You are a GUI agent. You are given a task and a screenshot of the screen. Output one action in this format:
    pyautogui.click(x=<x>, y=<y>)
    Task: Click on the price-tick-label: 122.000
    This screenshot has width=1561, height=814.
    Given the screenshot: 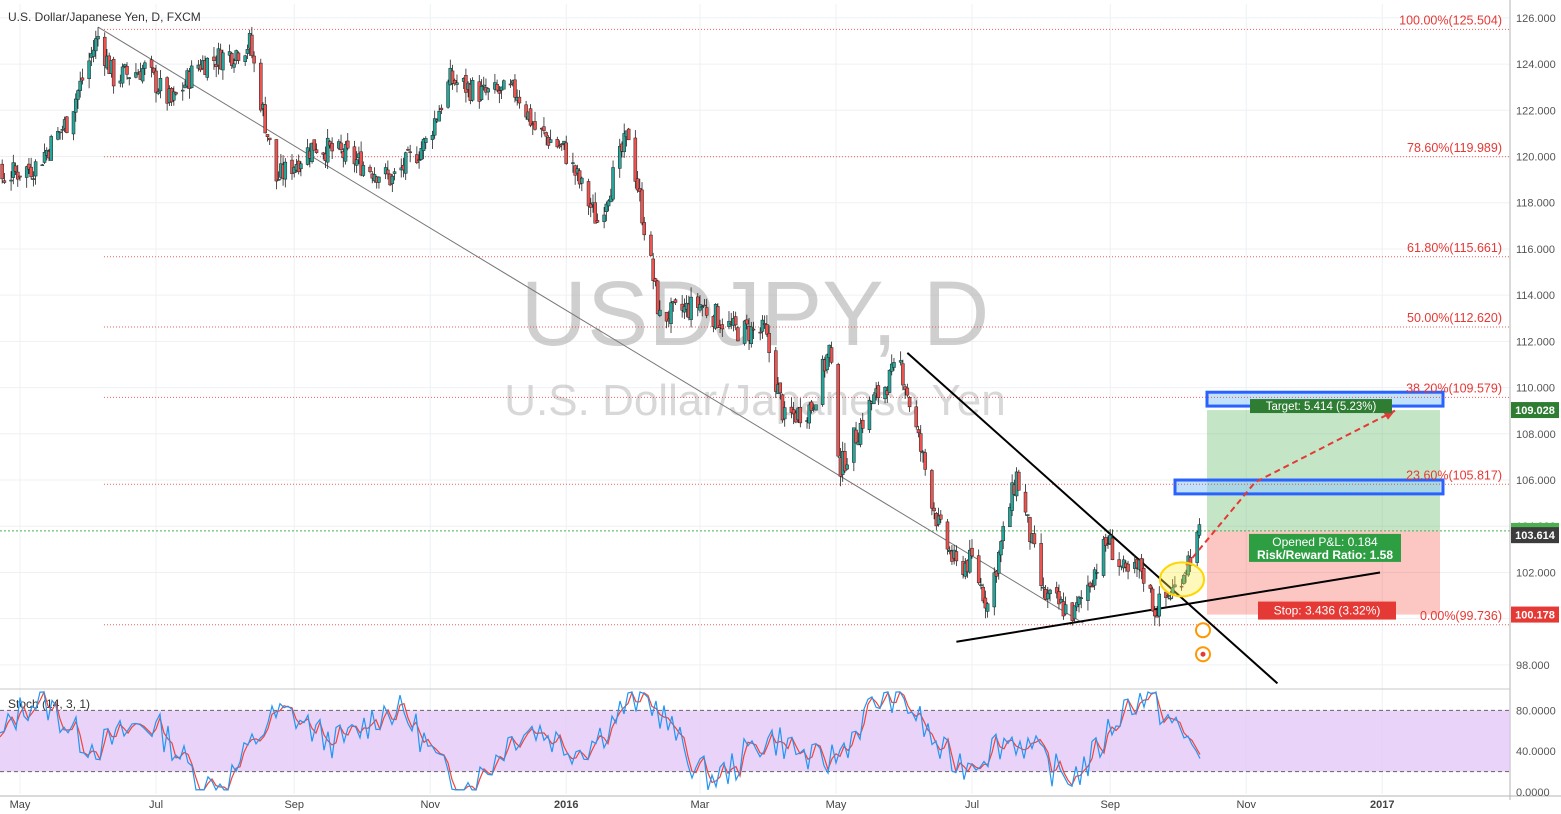 What is the action you would take?
    pyautogui.click(x=1536, y=111)
    